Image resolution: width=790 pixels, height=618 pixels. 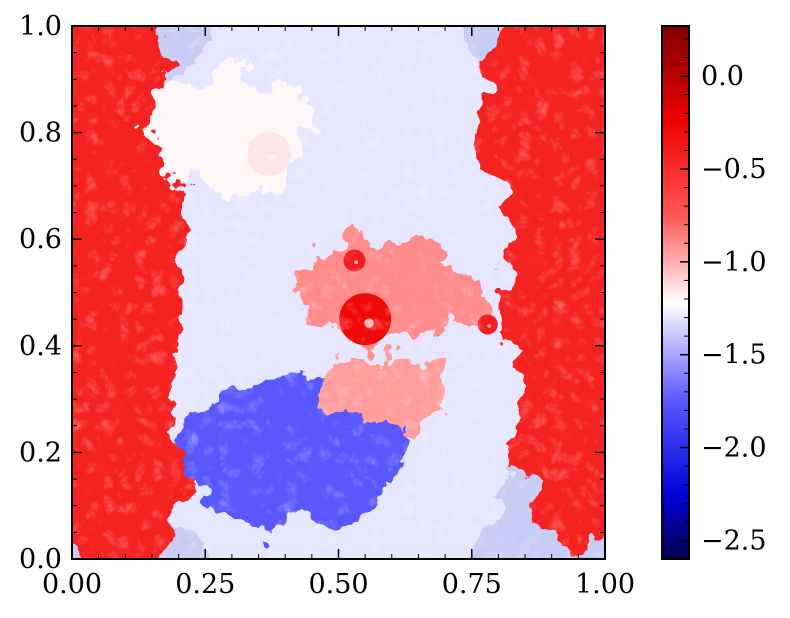 I want to click on x-tick-label: 0.25, so click(x=205, y=584).